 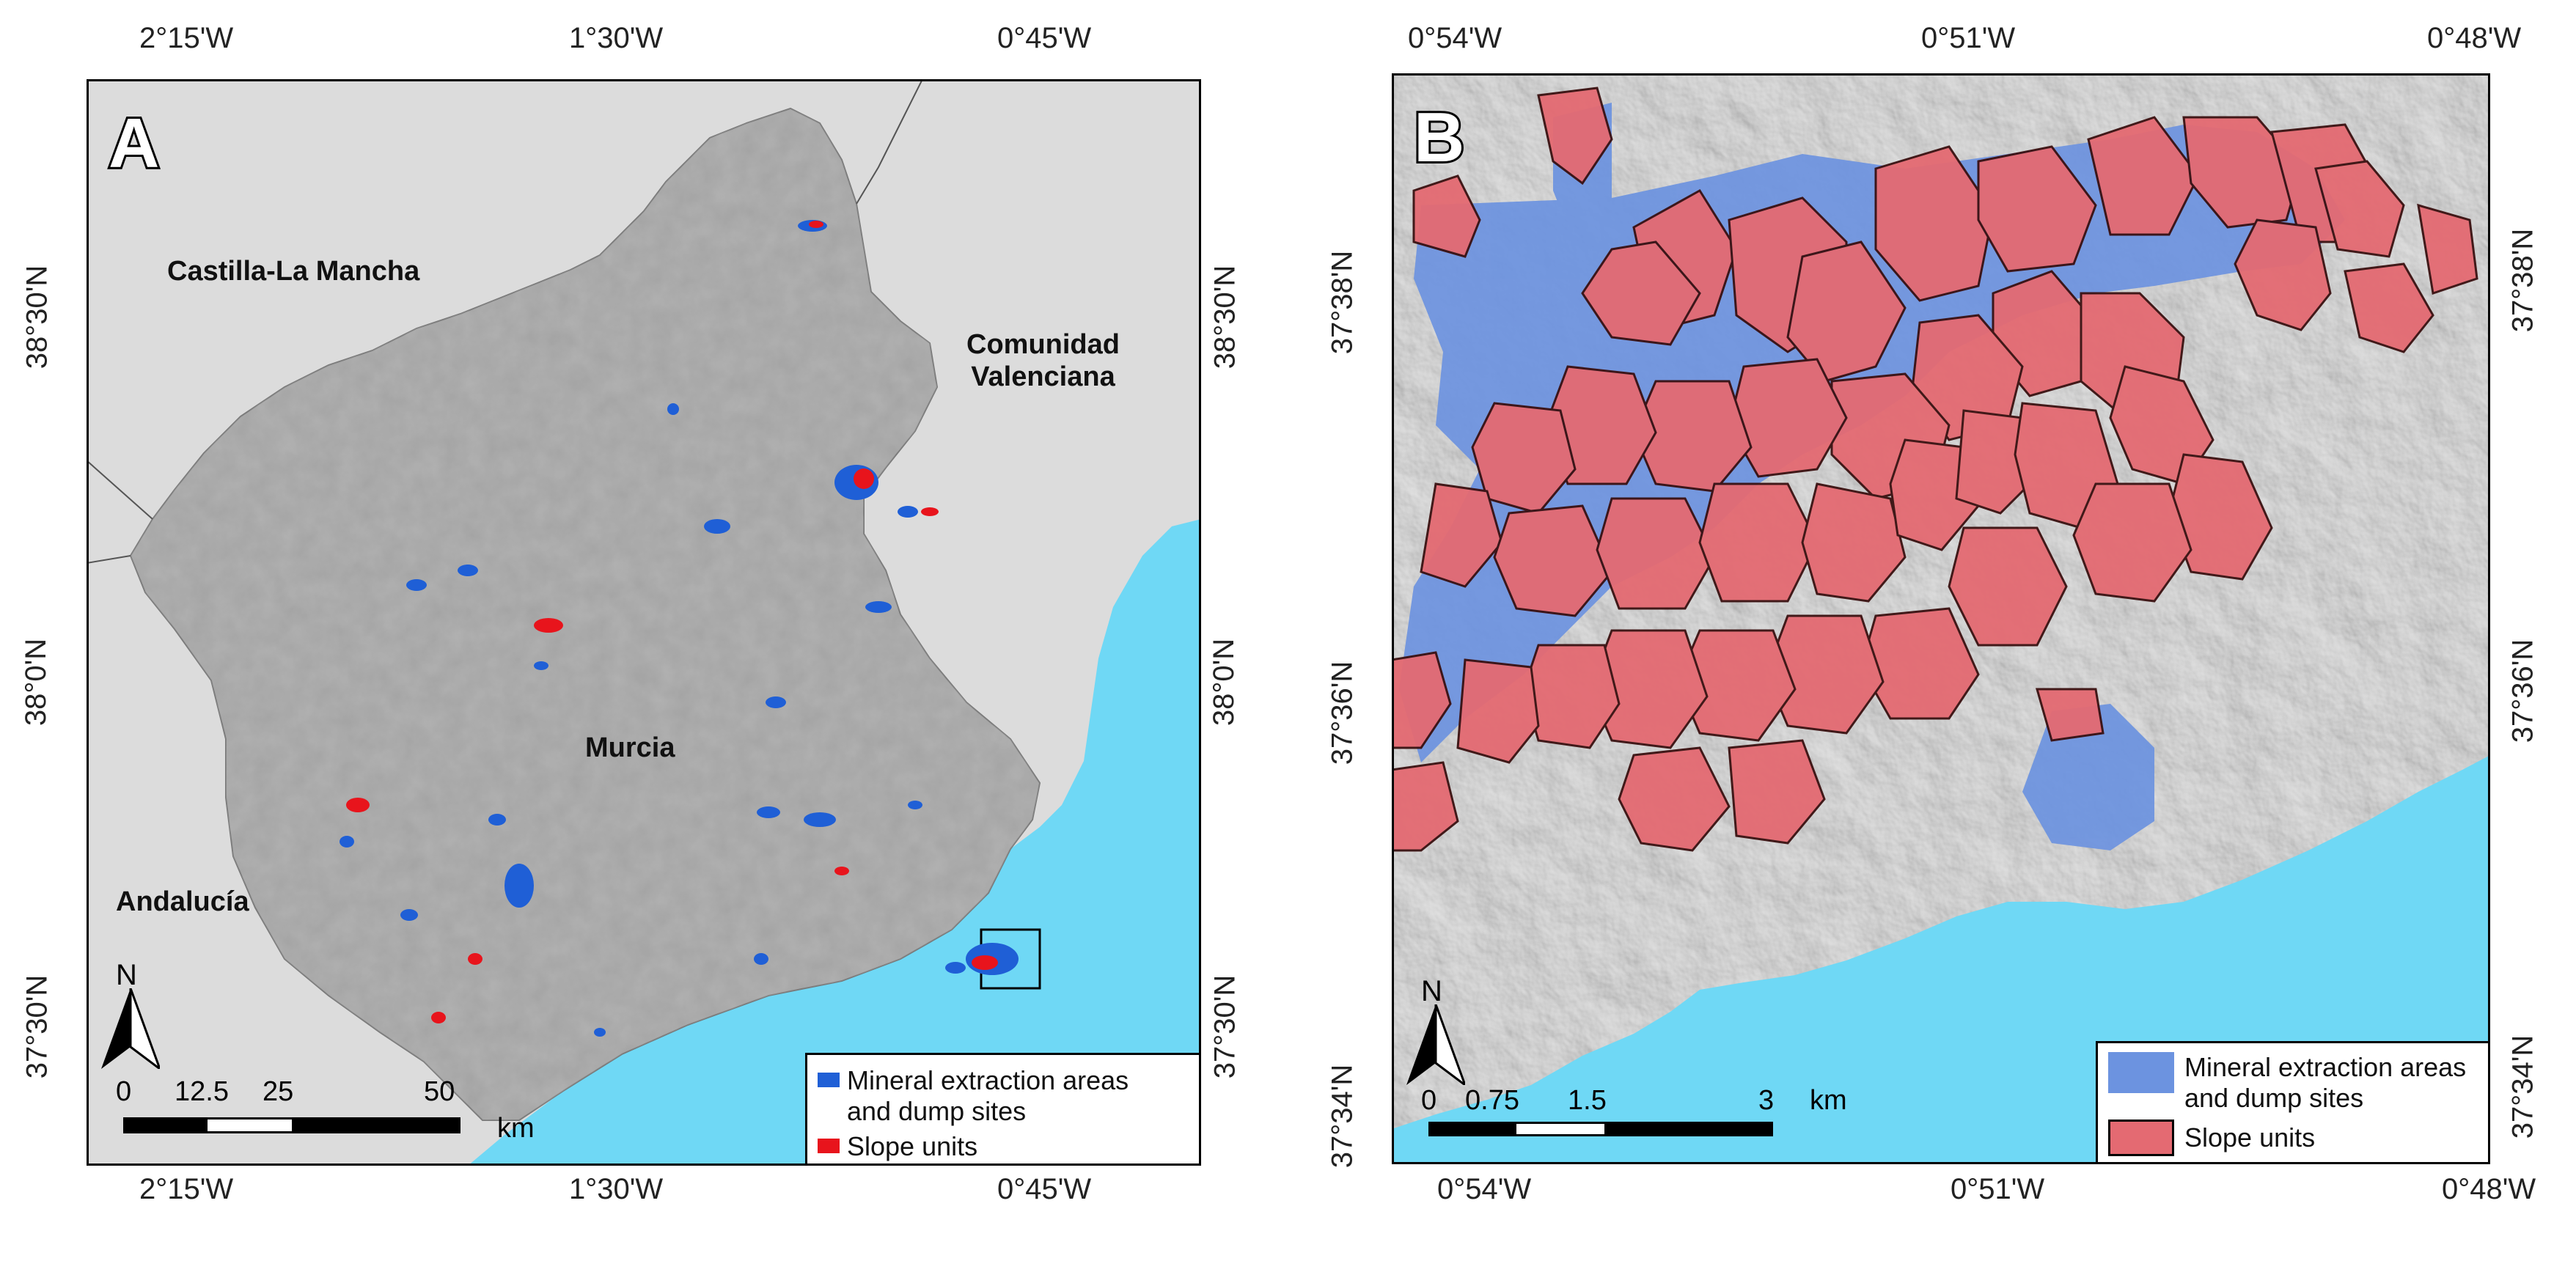 I want to click on a-label-castilla: Castilla-La Mancha, so click(x=293, y=271).